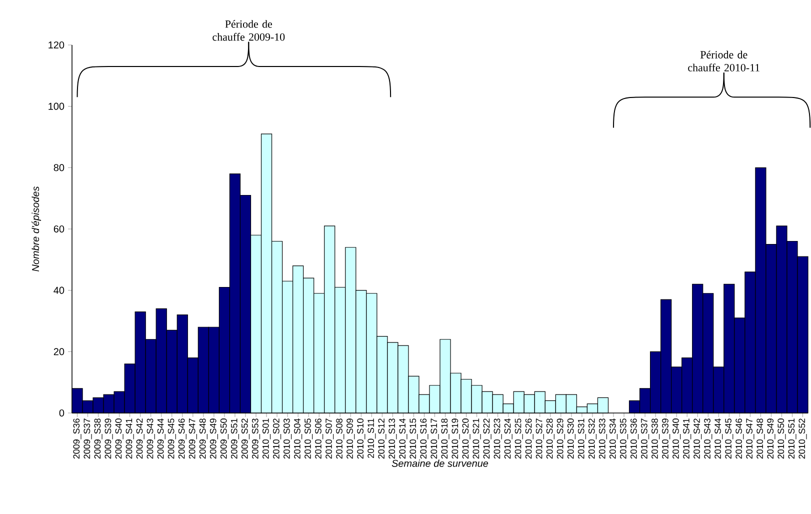 The height and width of the screenshot is (514, 811). Describe the element at coordinates (602, 438) in the screenshot. I see `x-tick-label: 2010_S33` at that location.